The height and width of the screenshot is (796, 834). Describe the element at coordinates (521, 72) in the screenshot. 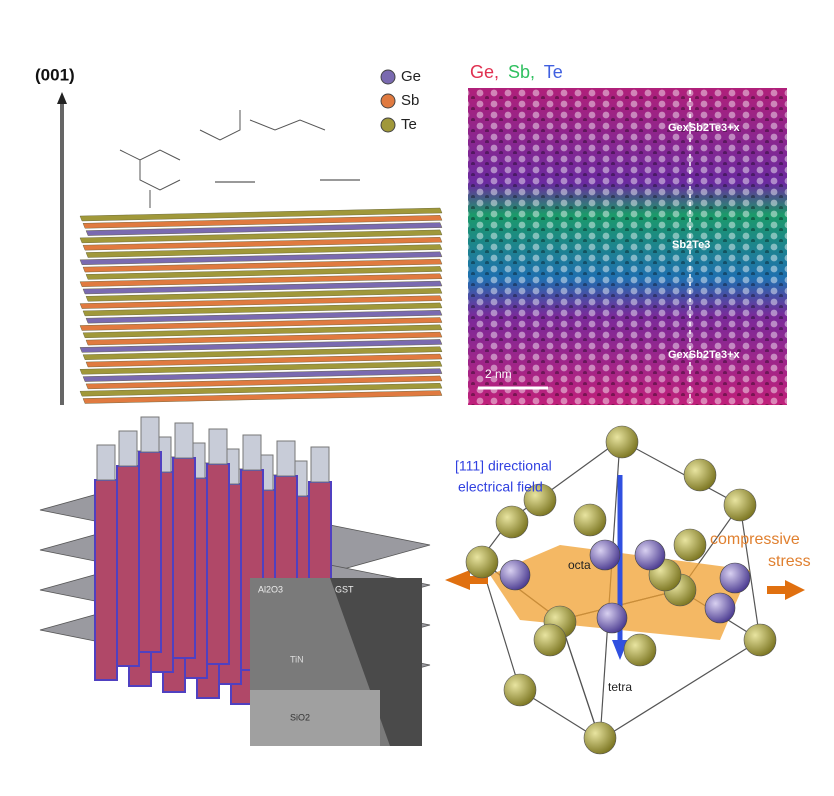

I see `header-sb: Sb,` at that location.